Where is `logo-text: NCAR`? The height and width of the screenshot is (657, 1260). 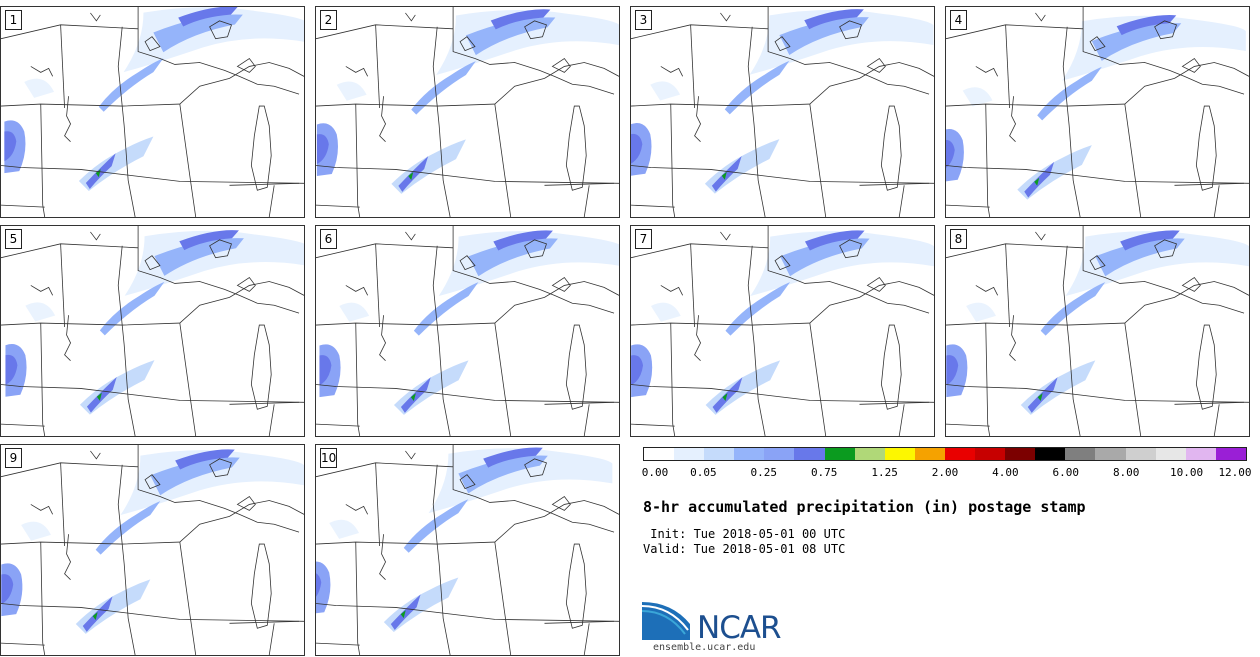
logo-text: NCAR is located at coordinates (739, 628).